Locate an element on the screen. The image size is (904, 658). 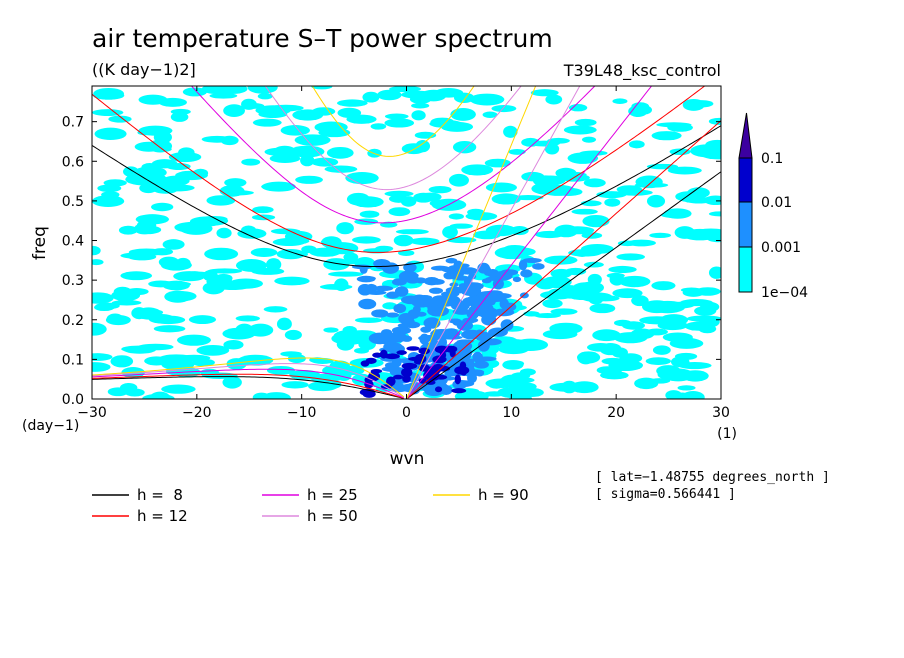
info-latitude: [ lat=−1.48755 degrees_north ] is located at coordinates (712, 477).